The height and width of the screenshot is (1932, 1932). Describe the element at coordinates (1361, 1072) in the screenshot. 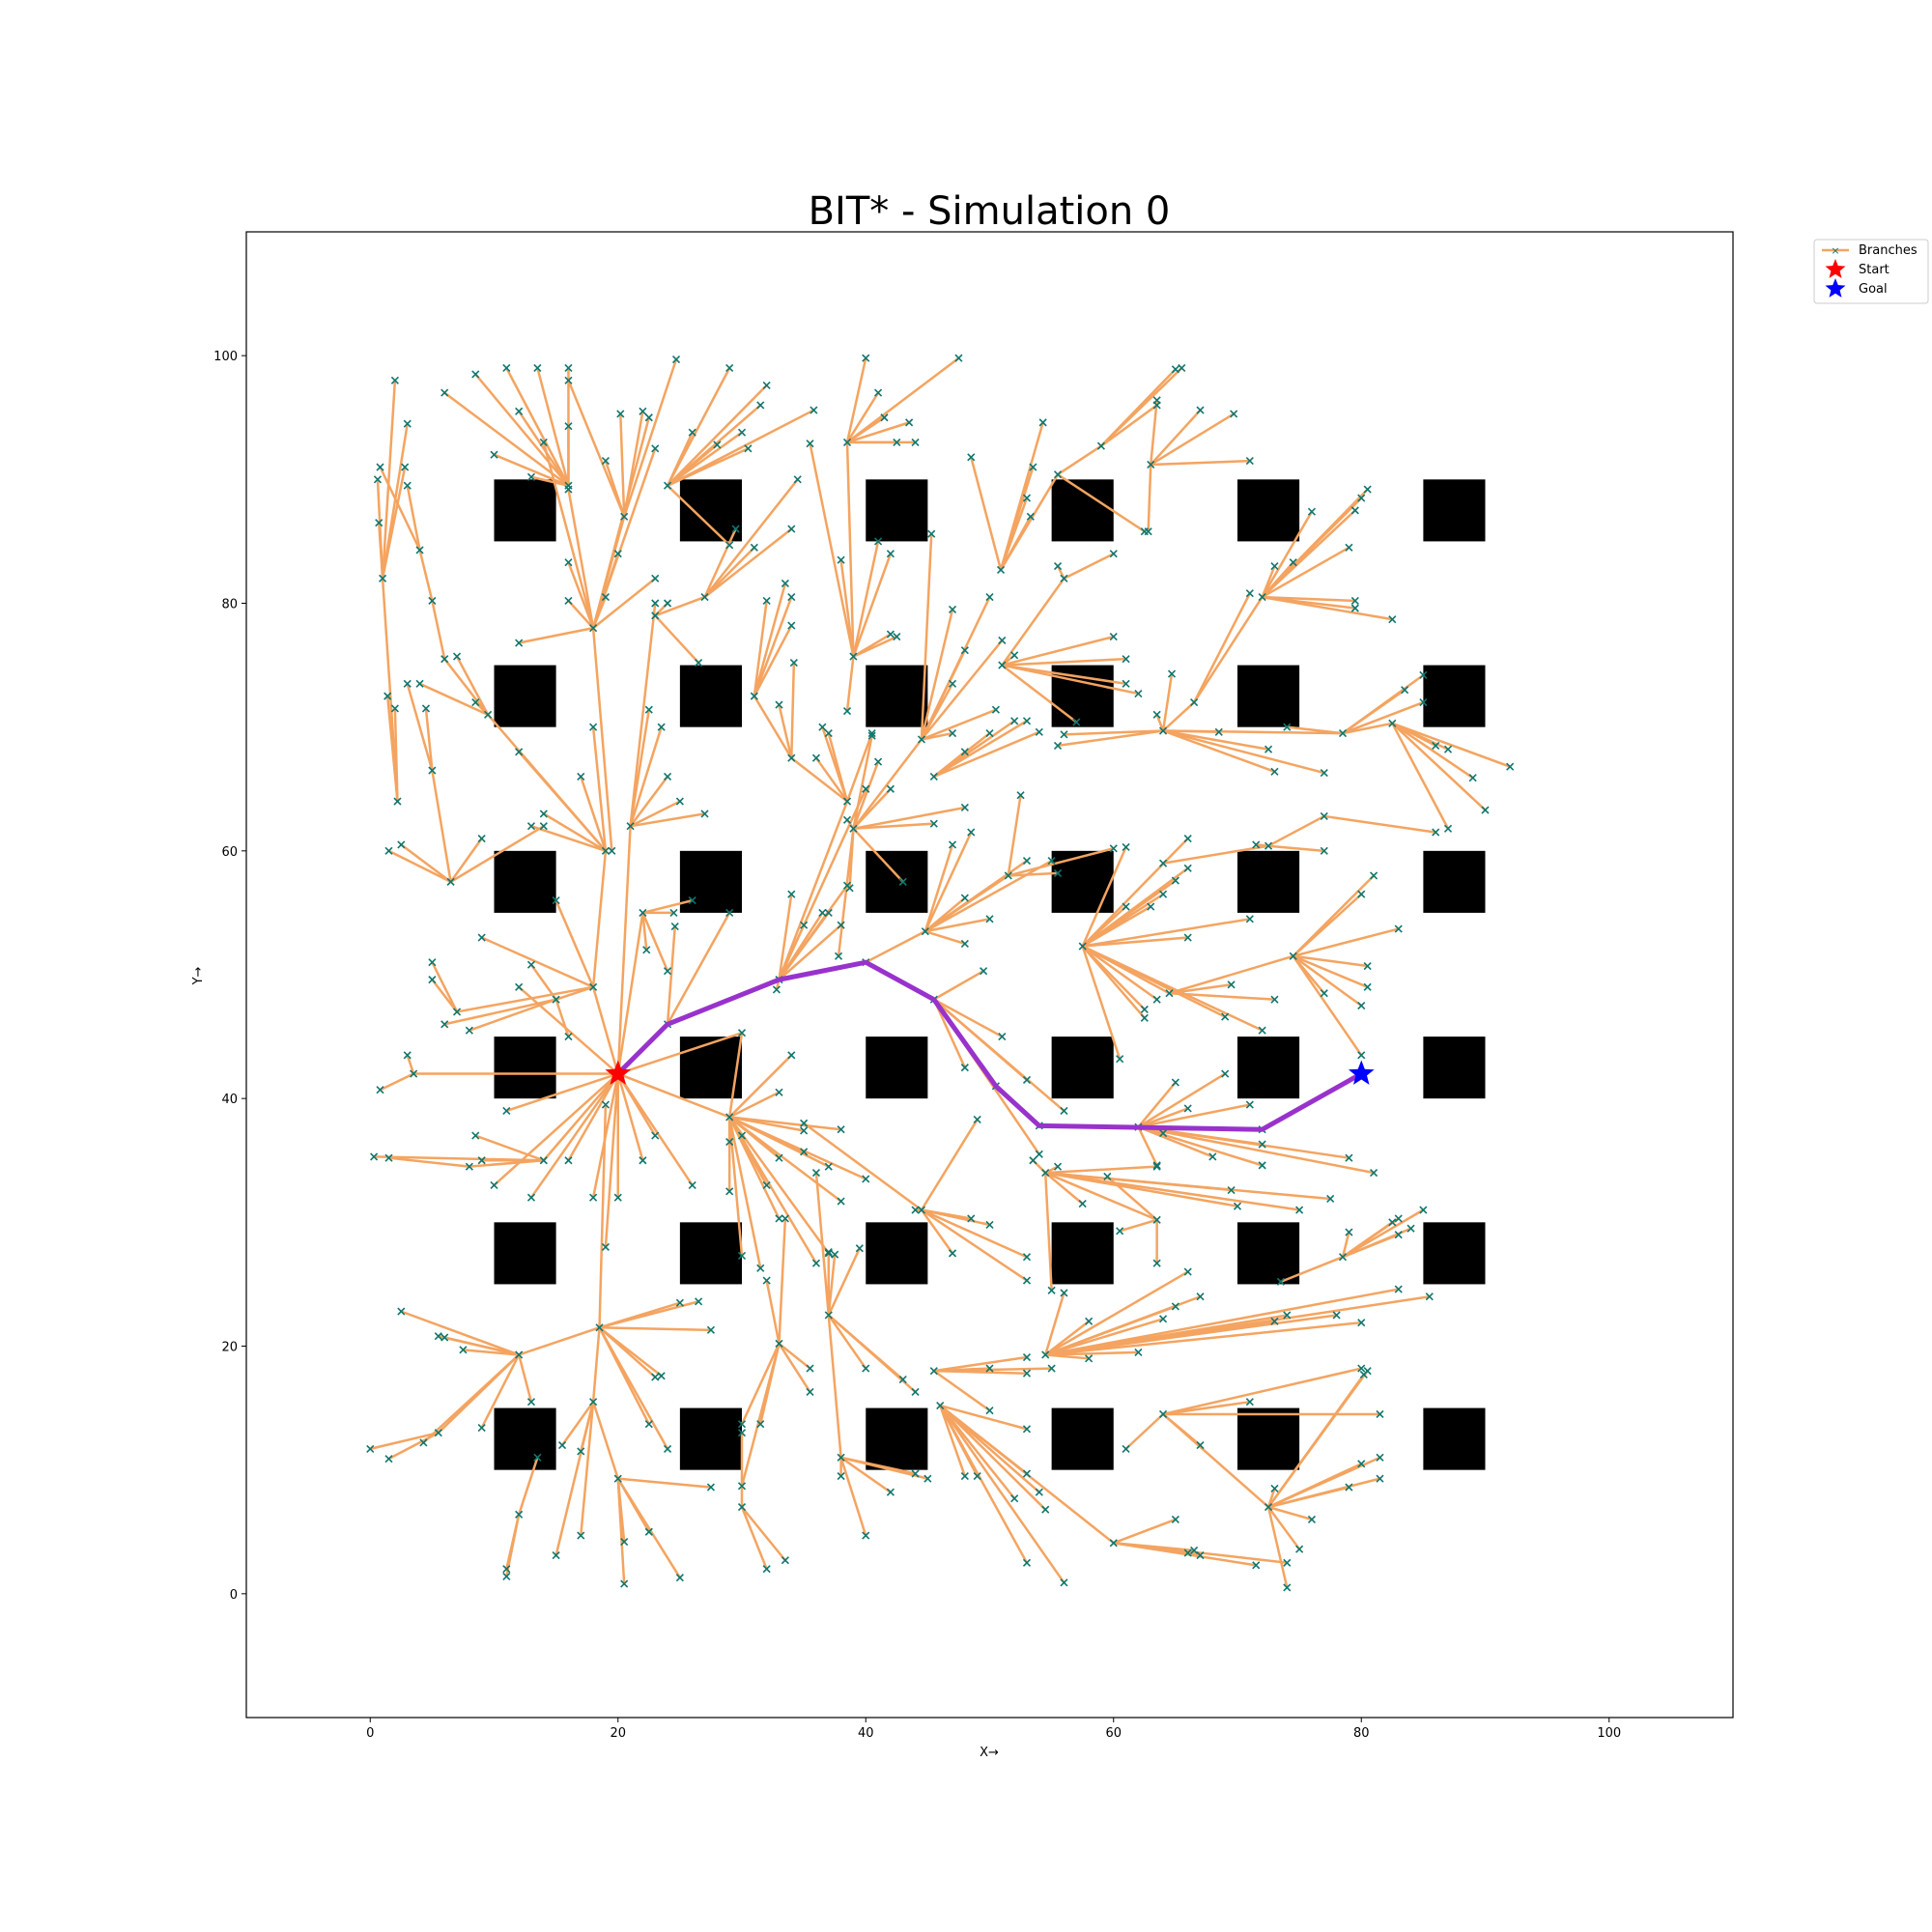

I see `goal-marker` at that location.